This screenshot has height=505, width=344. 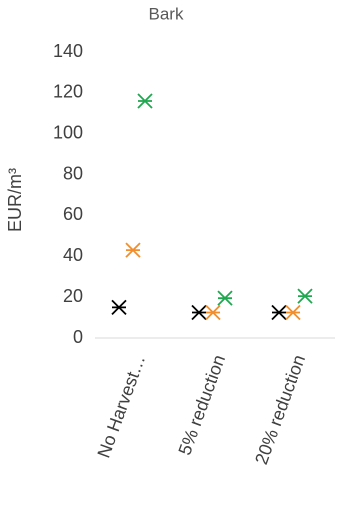 I want to click on y-tick-label: 40, so click(x=73, y=255).